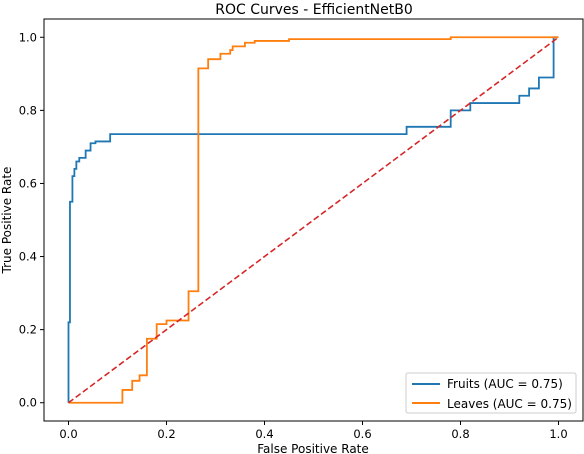 This screenshot has width=584, height=454. I want to click on legend-label-leaves: Leaves (AUC = 0.75), so click(509, 404).